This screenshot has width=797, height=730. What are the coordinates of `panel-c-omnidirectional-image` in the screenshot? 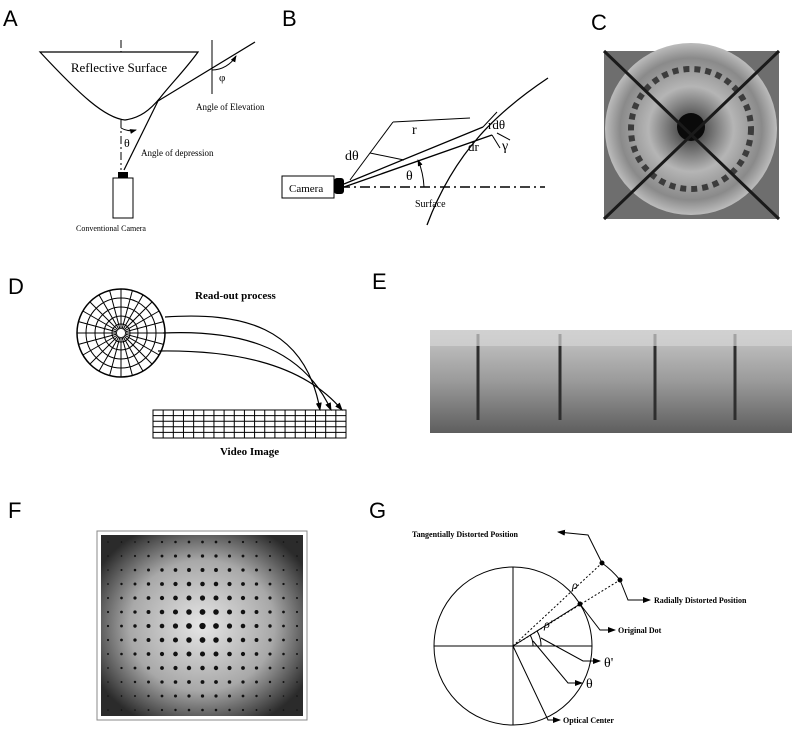 It's located at (691, 132).